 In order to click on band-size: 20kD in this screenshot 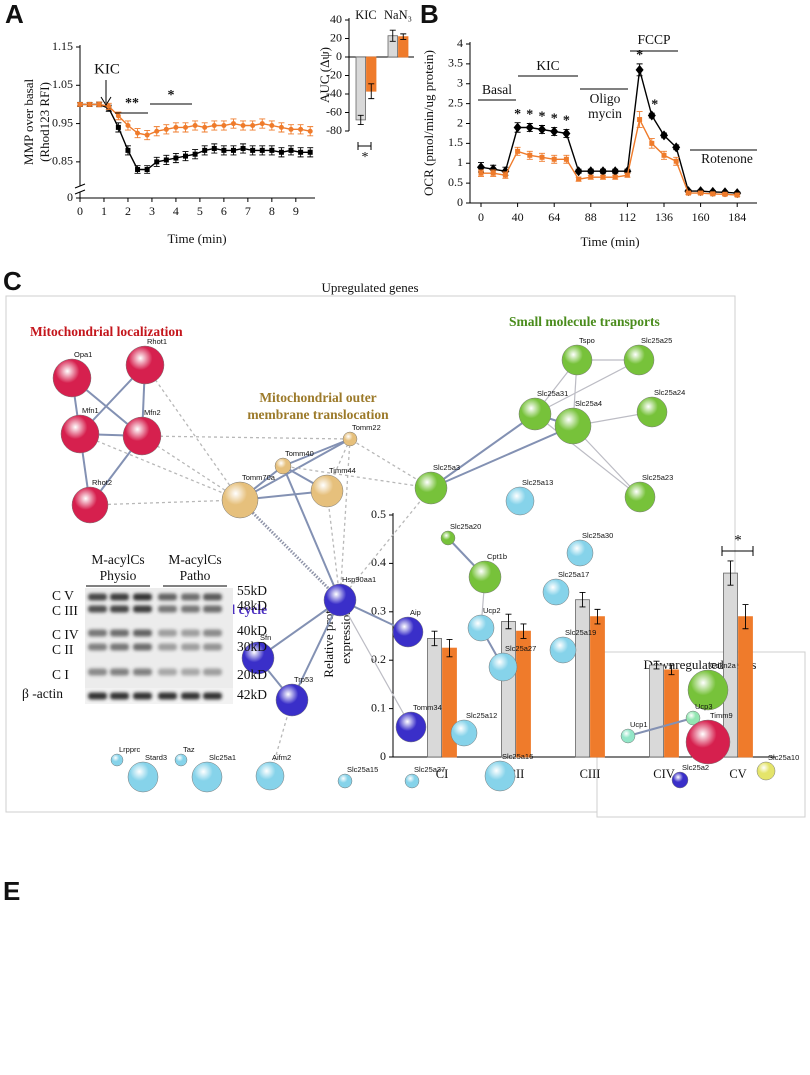, I will do `click(252, 674)`.